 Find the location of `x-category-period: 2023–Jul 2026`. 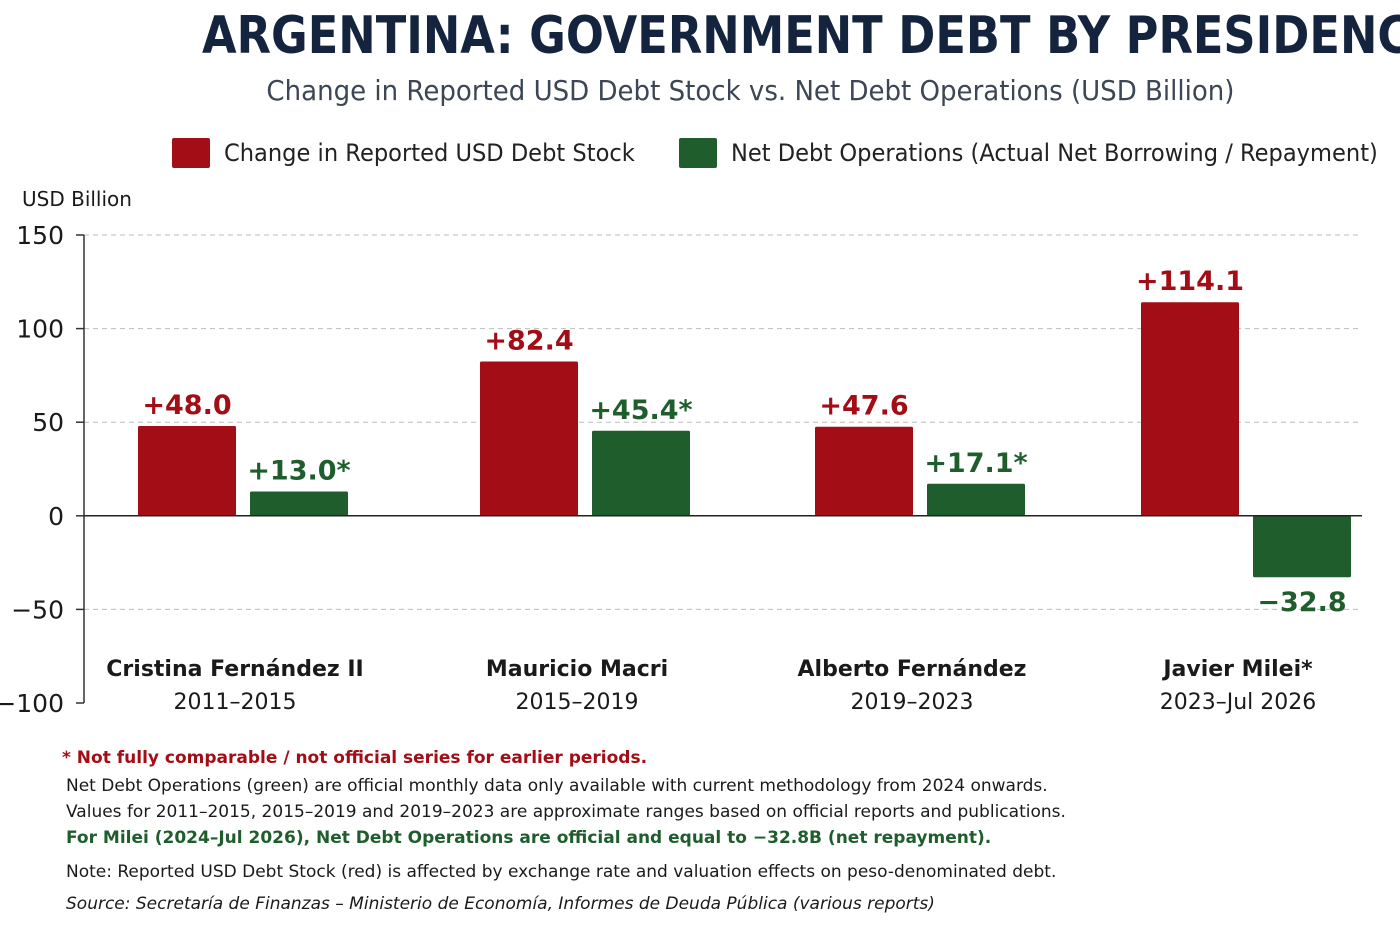

x-category-period: 2023–Jul 2026 is located at coordinates (1238, 702).